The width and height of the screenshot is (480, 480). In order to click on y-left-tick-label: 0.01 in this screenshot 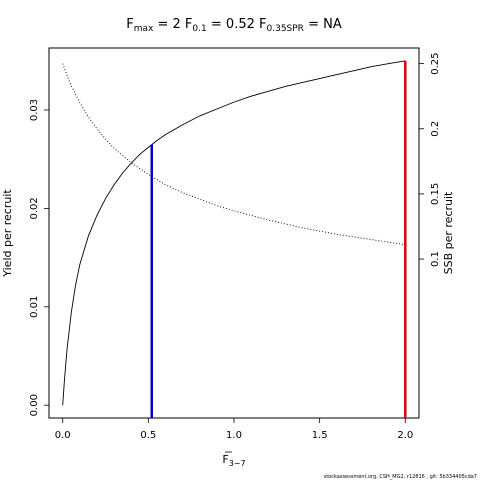, I will do `click(34, 307)`.